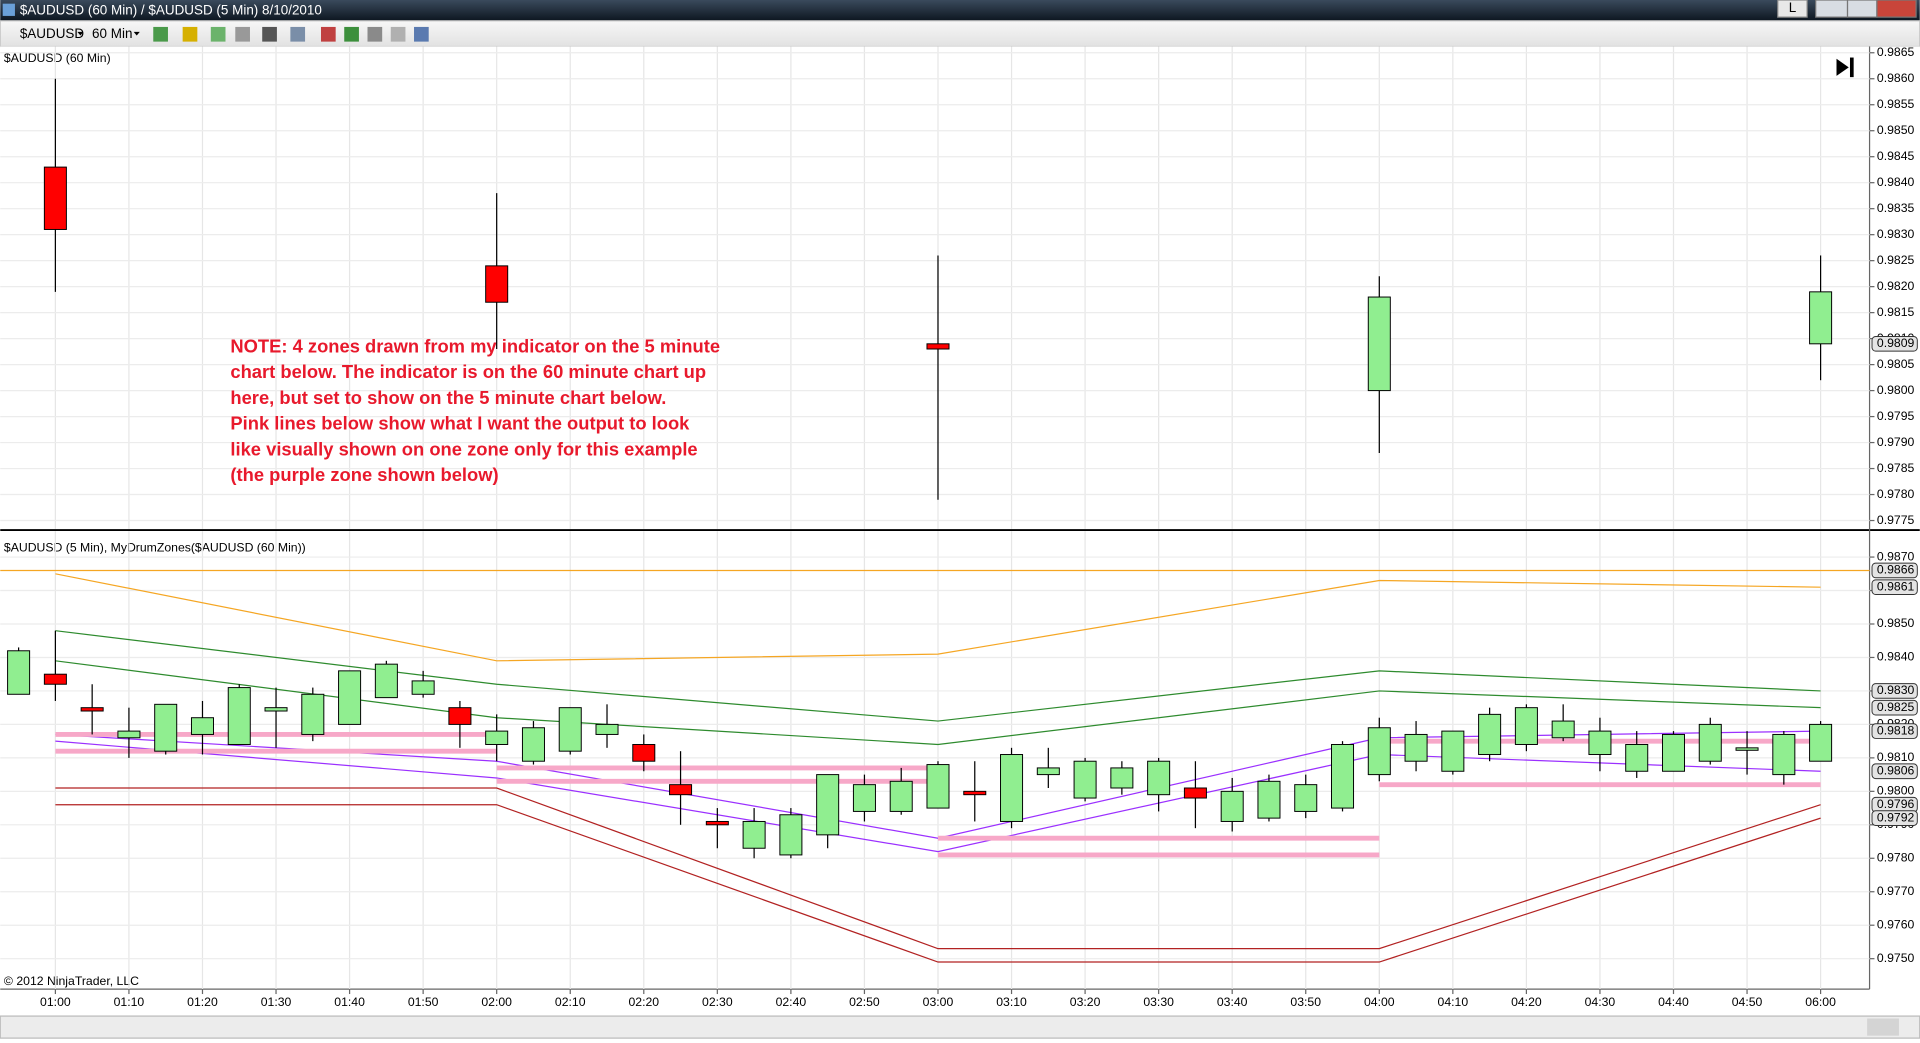 This screenshot has height=1043, width=1920. What do you see at coordinates (1896, 364) in the screenshot?
I see `y-tick-label: 0.9805` at bounding box center [1896, 364].